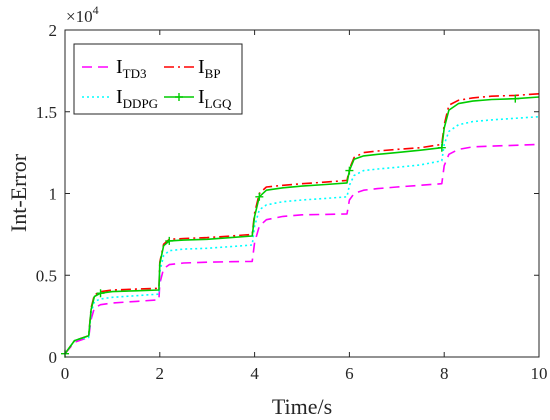 The image size is (550, 420). I want to click on legend-label-ddpg: IDDPG, so click(137, 98).